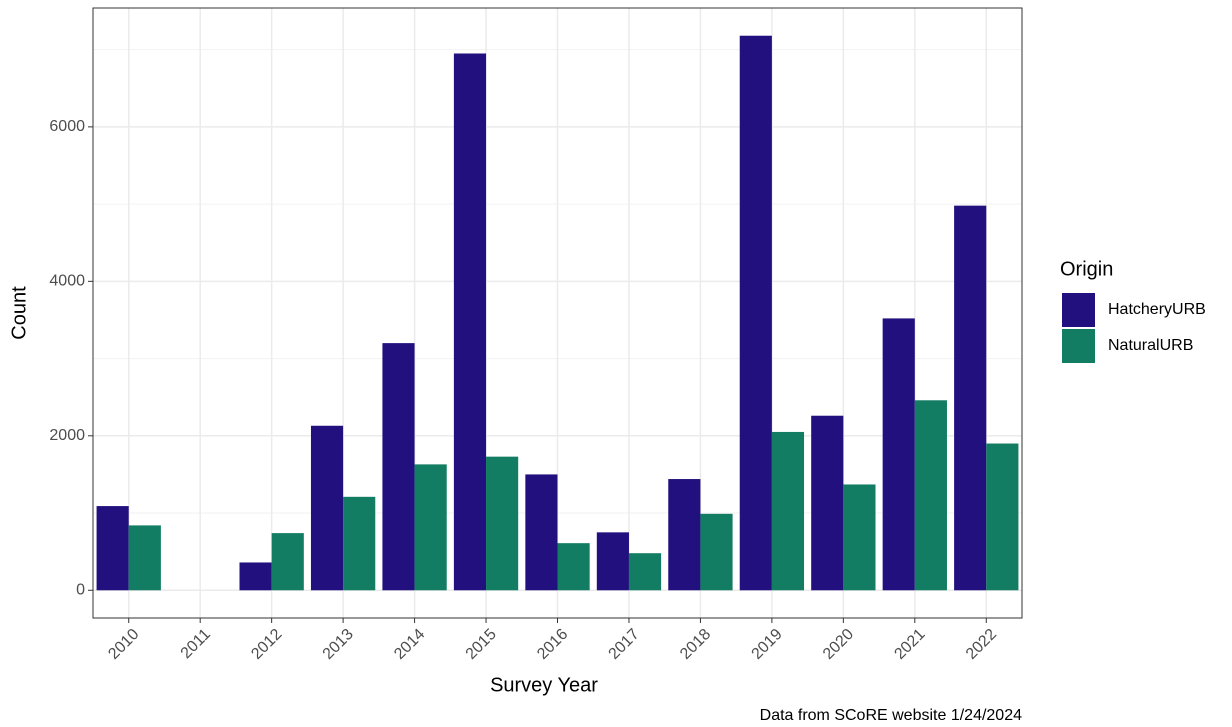 The height and width of the screenshot is (727, 1232). I want to click on y-axis-title: Count, so click(19, 313).